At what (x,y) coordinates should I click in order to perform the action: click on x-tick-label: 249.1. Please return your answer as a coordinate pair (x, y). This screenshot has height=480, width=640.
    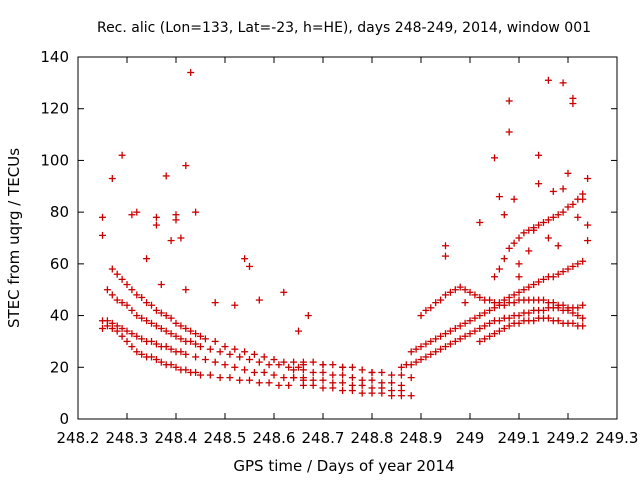
    Looking at the image, I should click on (519, 438).